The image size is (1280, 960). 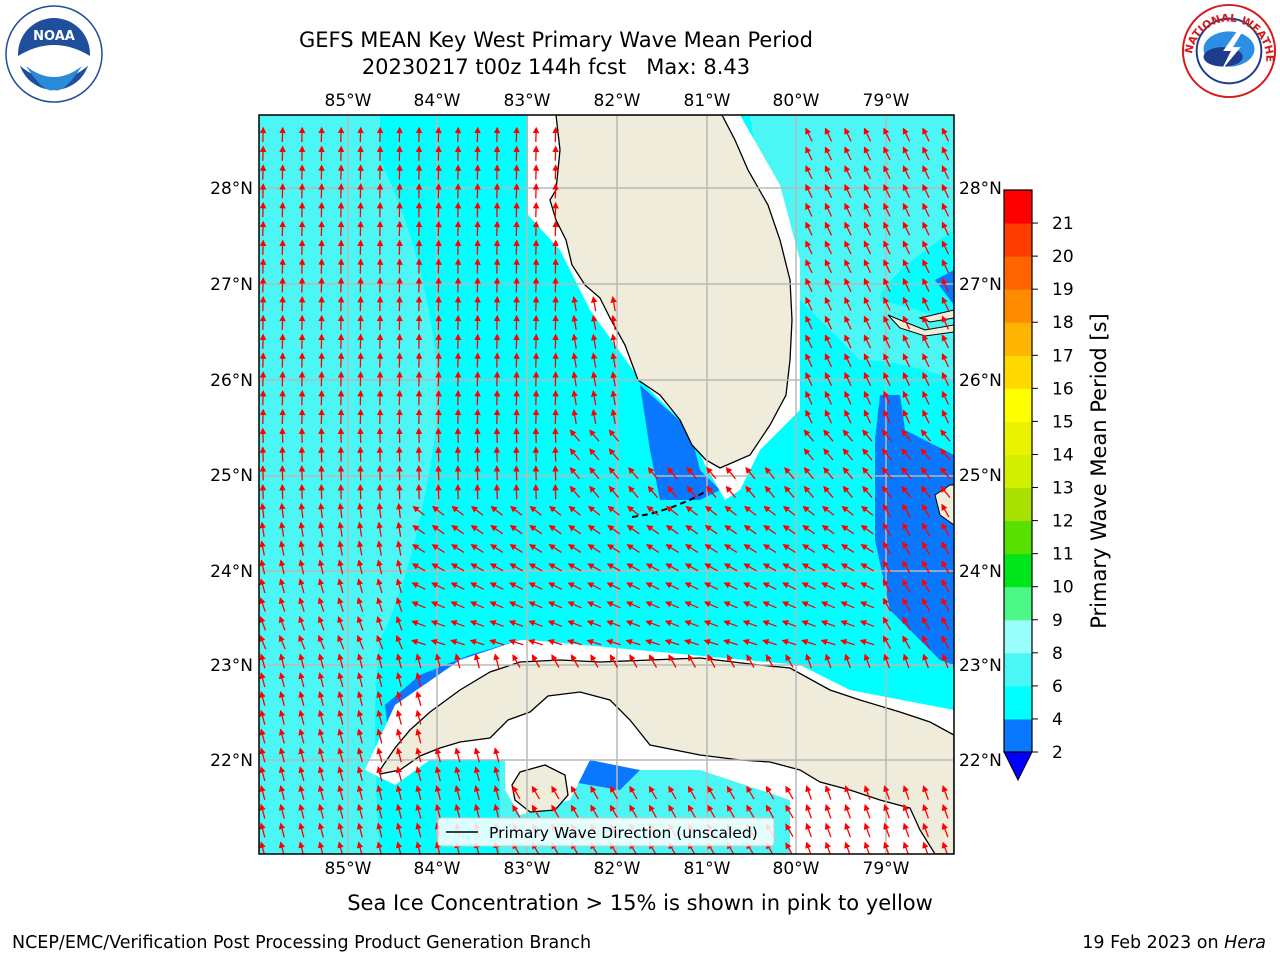 What do you see at coordinates (980, 476) in the screenshot?
I see `lat-label: 25°N` at bounding box center [980, 476].